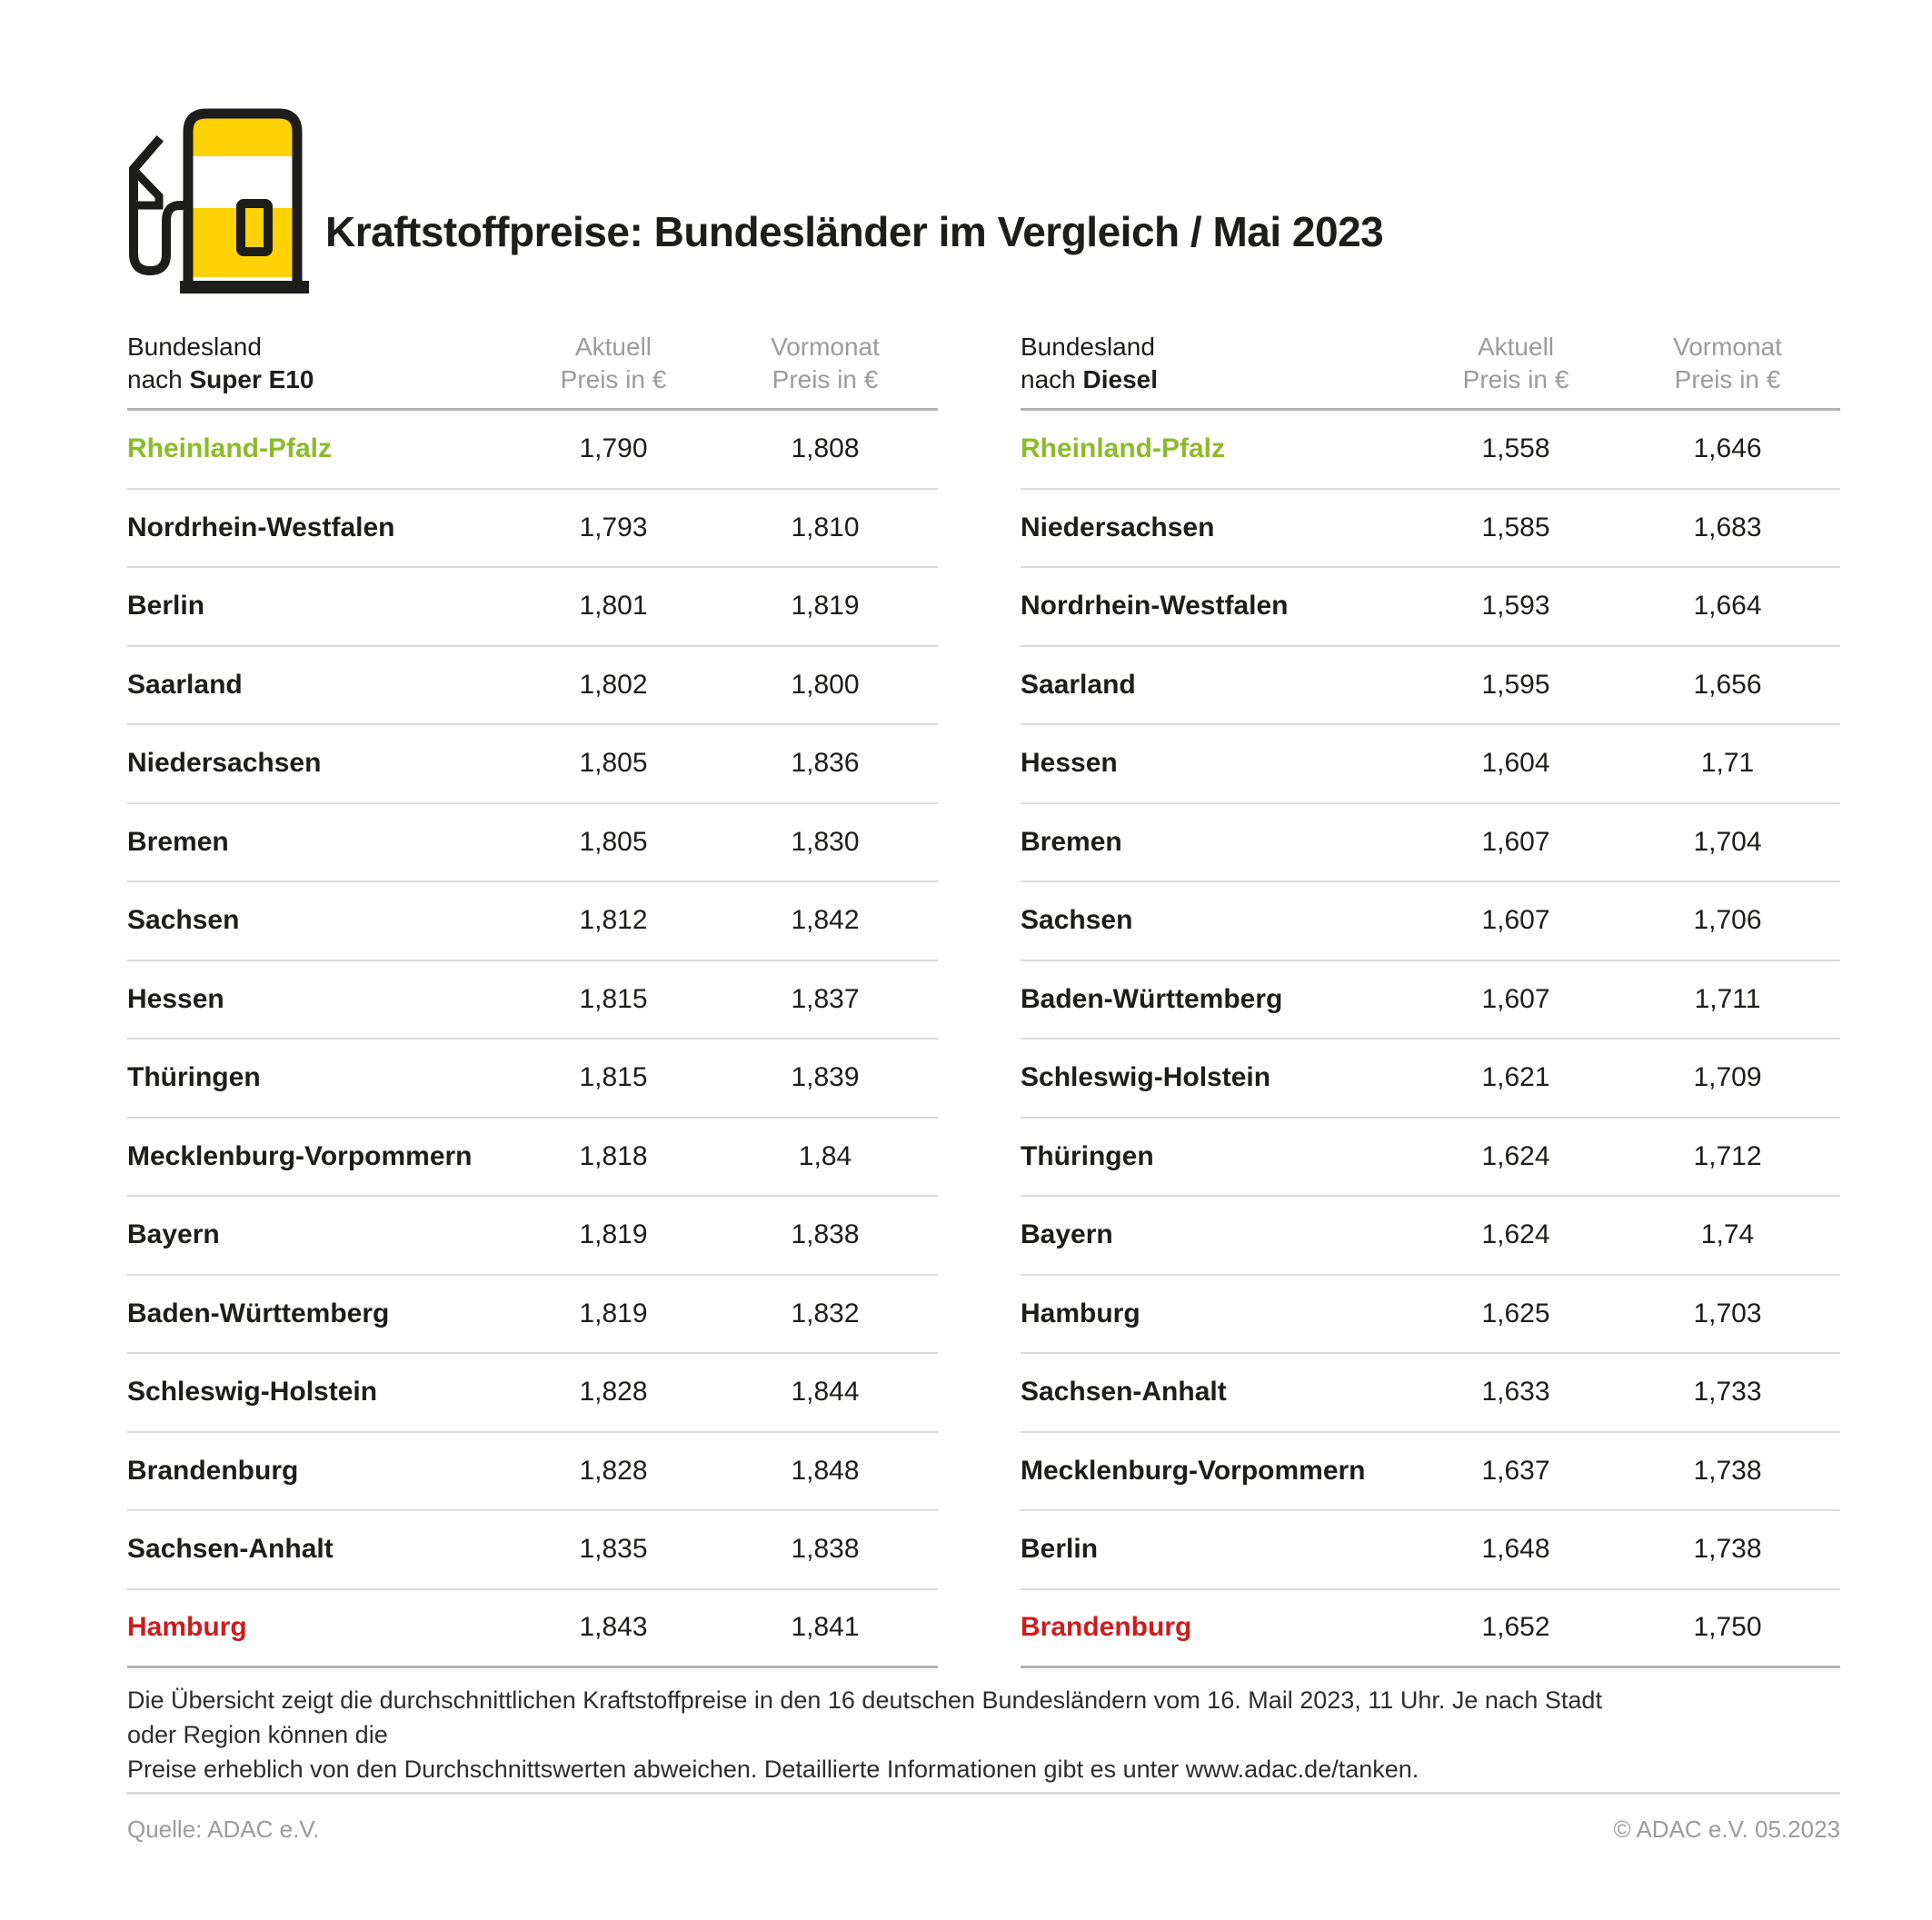  What do you see at coordinates (231, 1550) in the screenshot?
I see `state-name: Sachsen-Anhalt` at bounding box center [231, 1550].